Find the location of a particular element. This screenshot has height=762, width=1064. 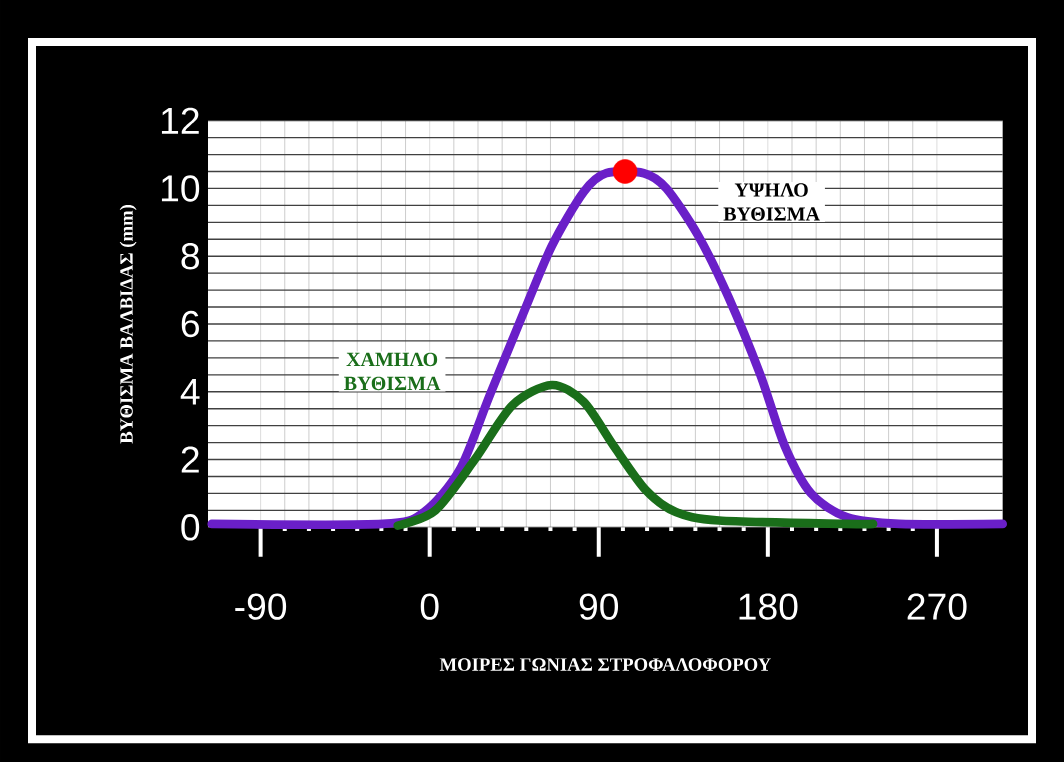

y-tick-label: 8 is located at coordinates (190, 256).